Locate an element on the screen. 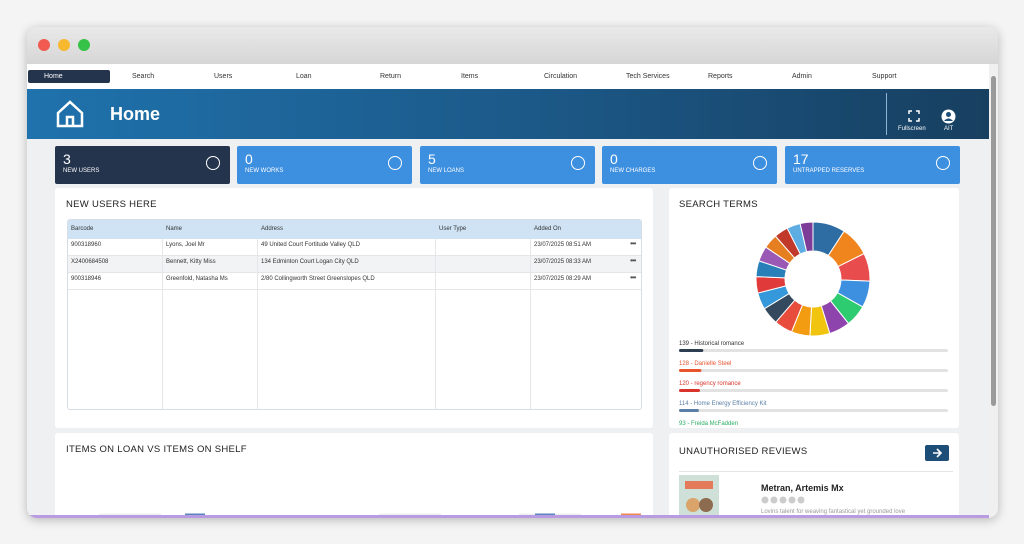 The height and width of the screenshot is (544, 1024). column-header: Address is located at coordinates (272, 229).